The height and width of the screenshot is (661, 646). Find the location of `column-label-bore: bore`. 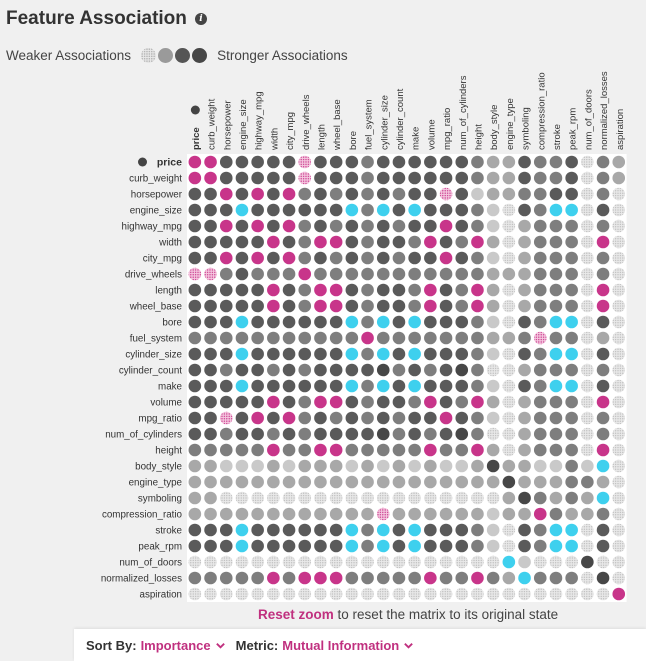

column-label-bore: bore is located at coordinates (353, 140).